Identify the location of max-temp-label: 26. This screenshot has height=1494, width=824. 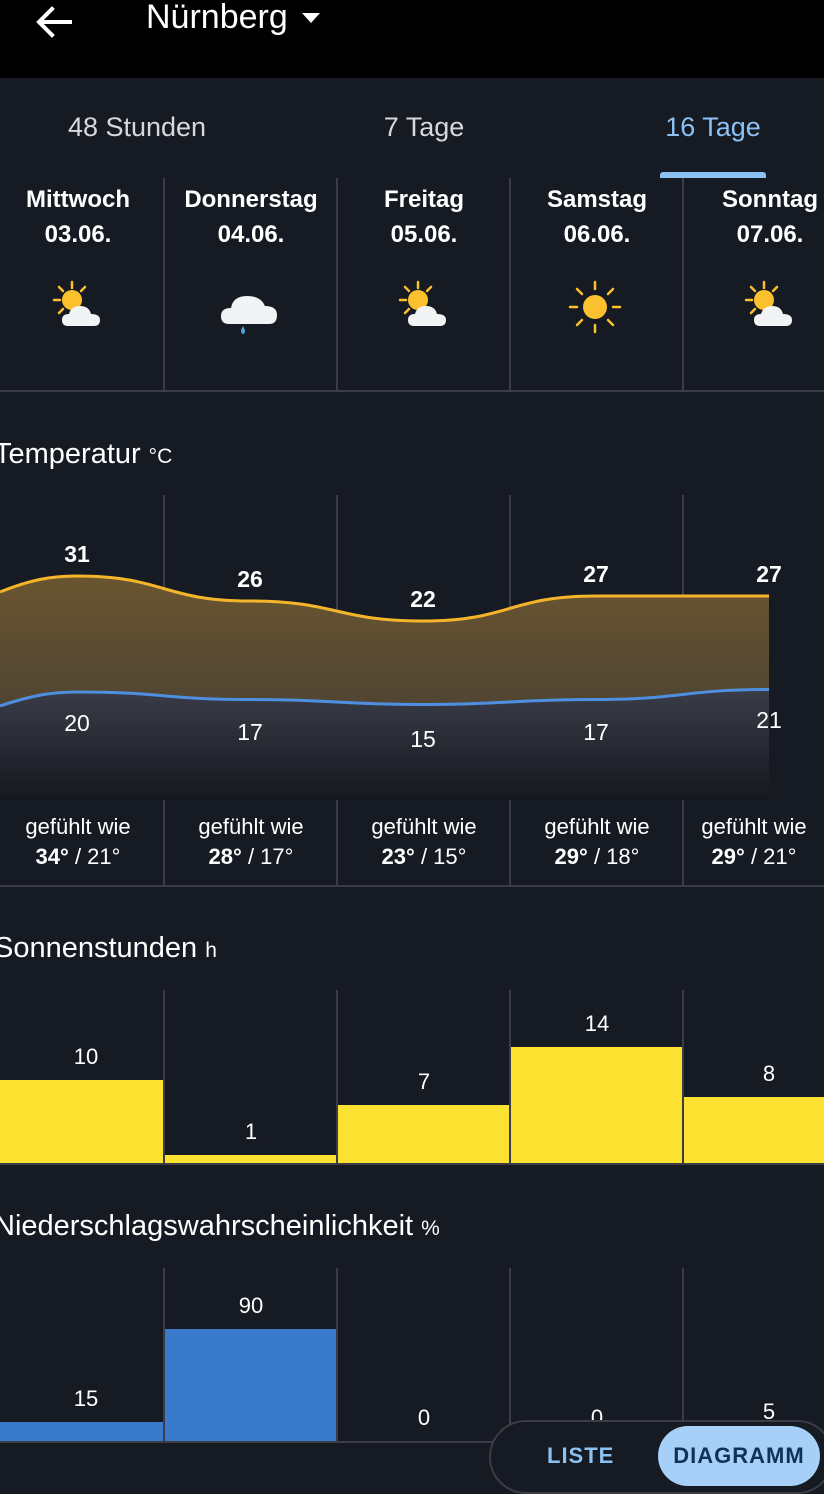
(250, 579).